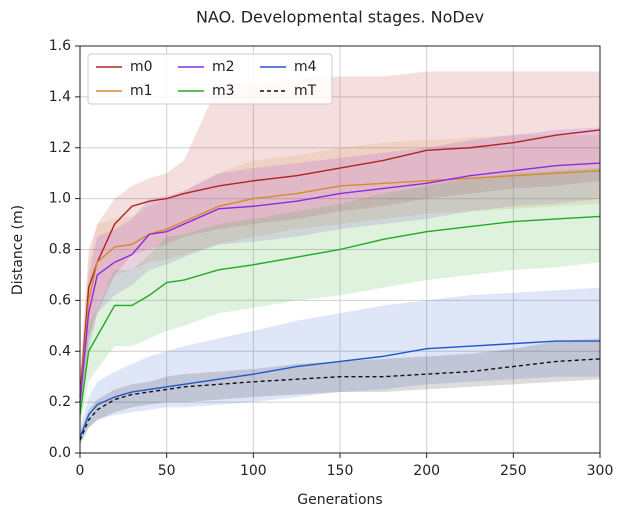  What do you see at coordinates (80, 471) in the screenshot?
I see `x-tick-label: 0` at bounding box center [80, 471].